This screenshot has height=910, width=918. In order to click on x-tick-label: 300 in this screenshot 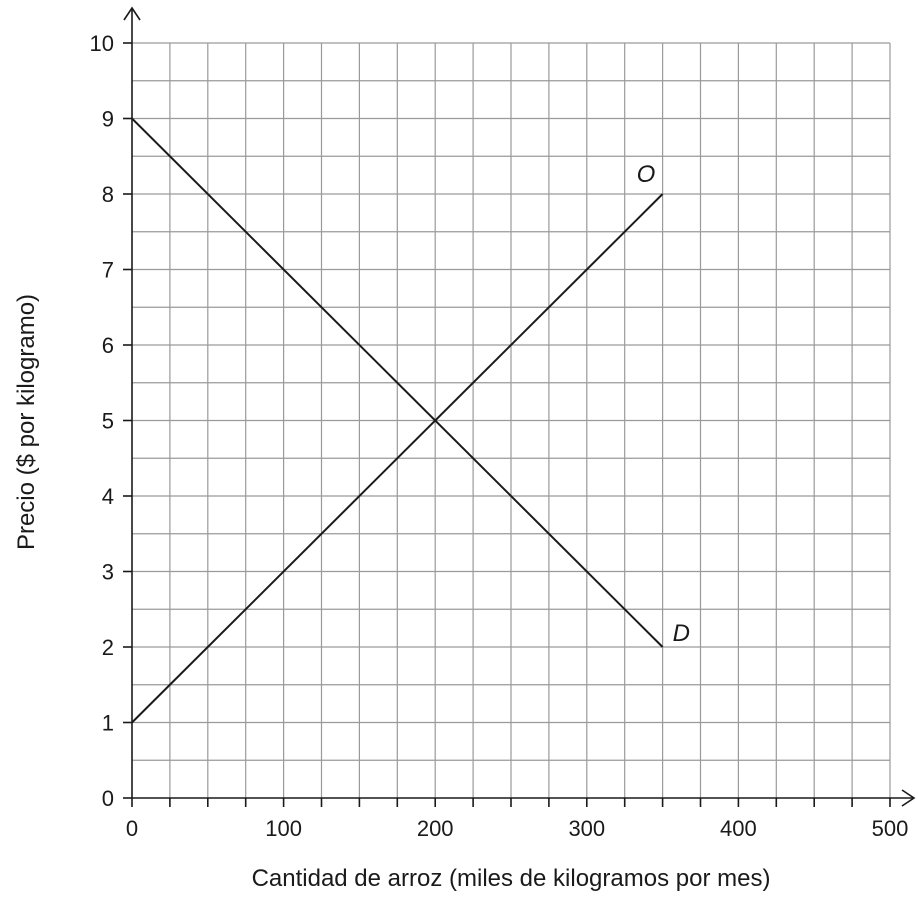, I will do `click(586, 828)`.